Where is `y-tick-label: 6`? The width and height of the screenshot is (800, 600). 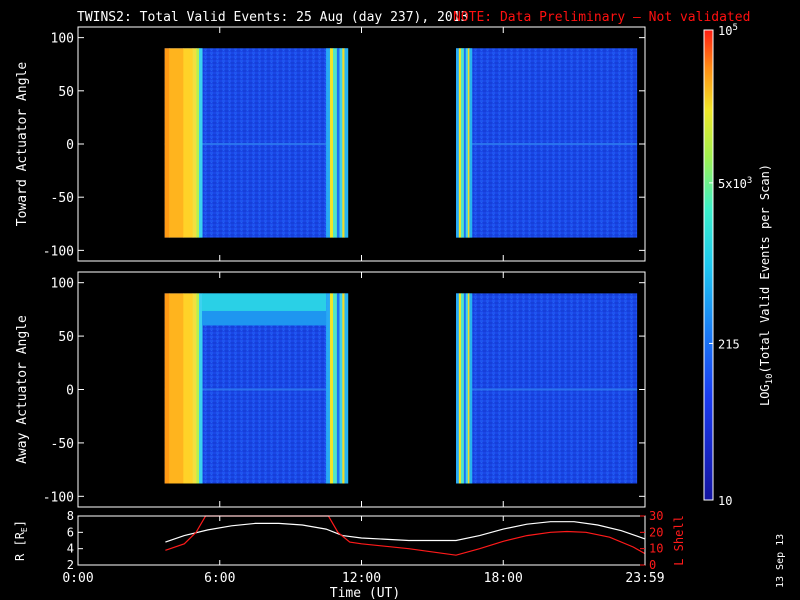
y-tick-label: 6 is located at coordinates (70, 532).